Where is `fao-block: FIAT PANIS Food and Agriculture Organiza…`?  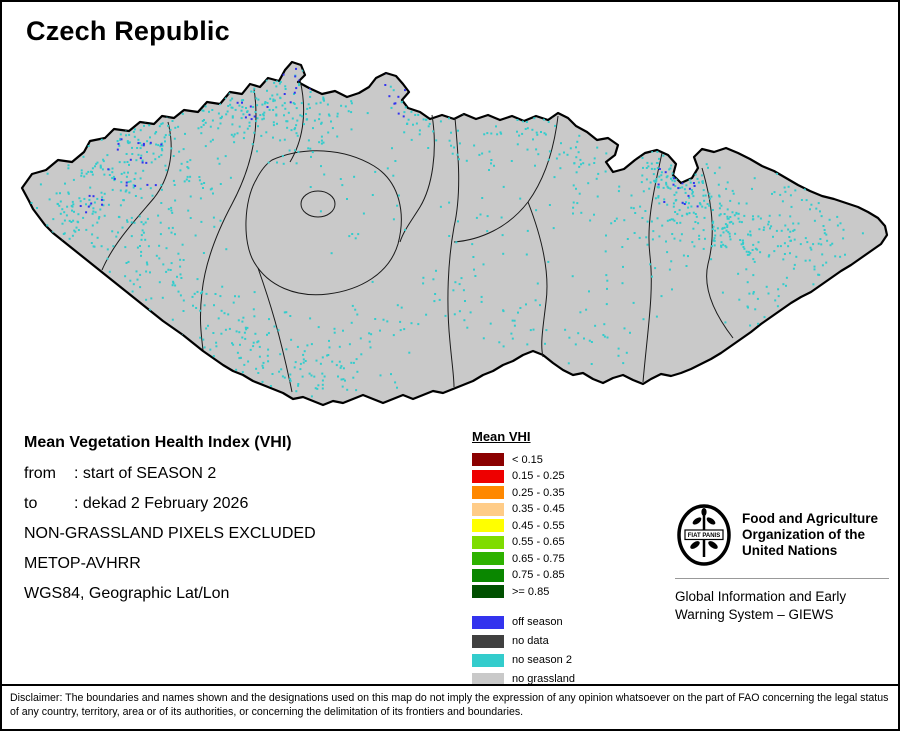 fao-block: FIAT PANIS Food and Agriculture Organiza… is located at coordinates (782, 563).